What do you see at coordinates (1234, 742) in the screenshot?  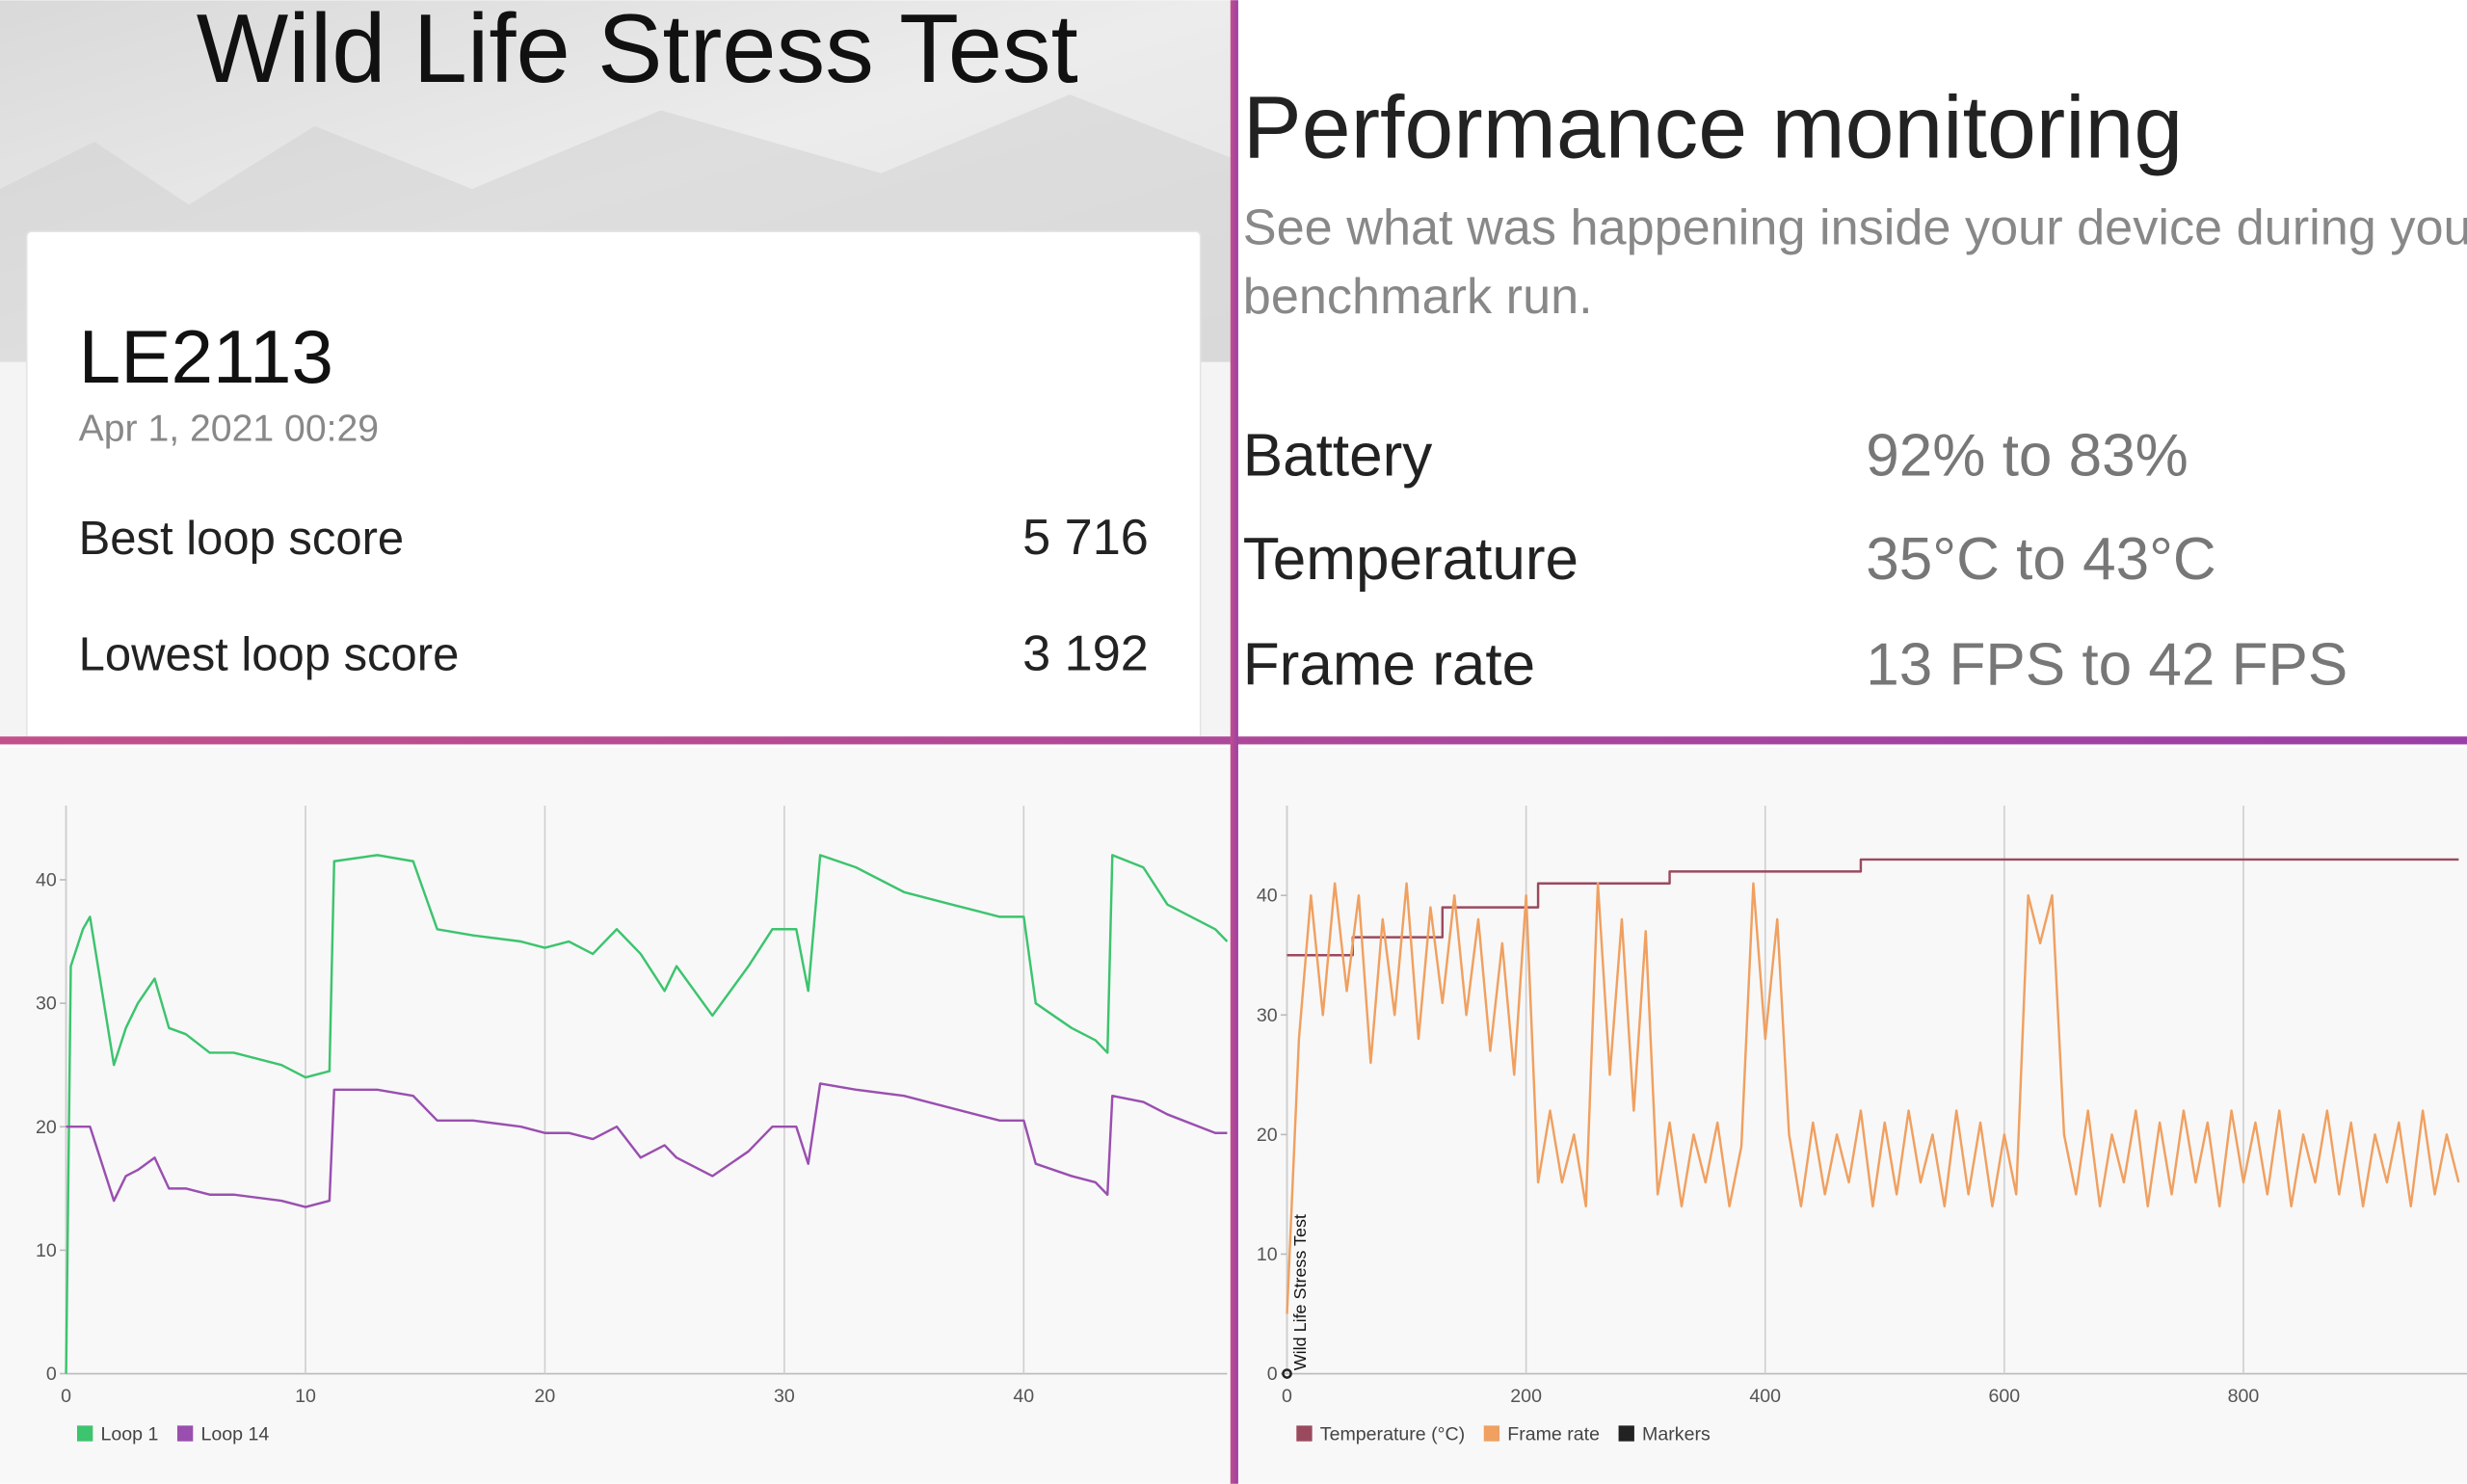 I see `divider` at bounding box center [1234, 742].